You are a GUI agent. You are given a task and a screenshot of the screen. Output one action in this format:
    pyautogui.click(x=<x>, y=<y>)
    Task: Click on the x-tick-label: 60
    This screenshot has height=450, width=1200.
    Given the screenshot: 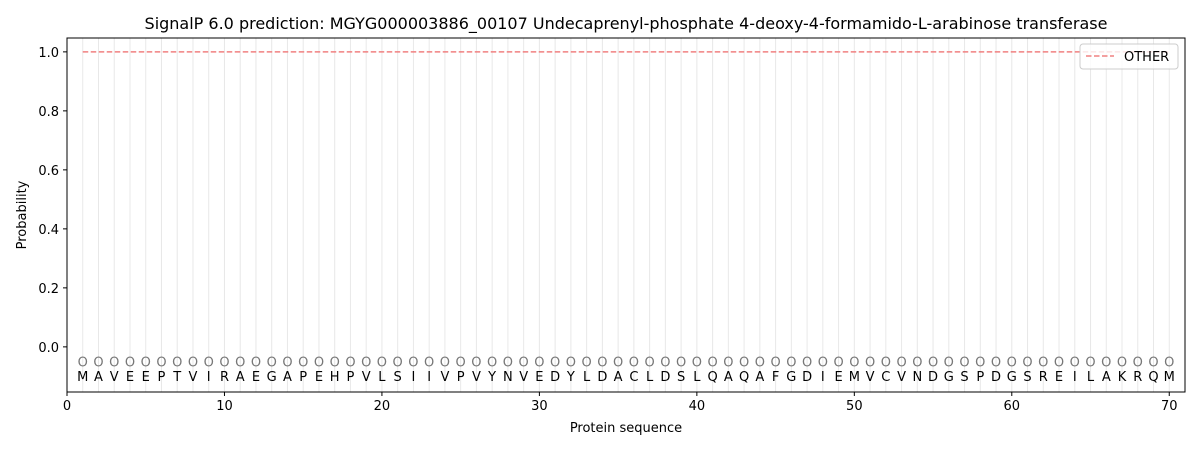 What is the action you would take?
    pyautogui.click(x=1012, y=406)
    